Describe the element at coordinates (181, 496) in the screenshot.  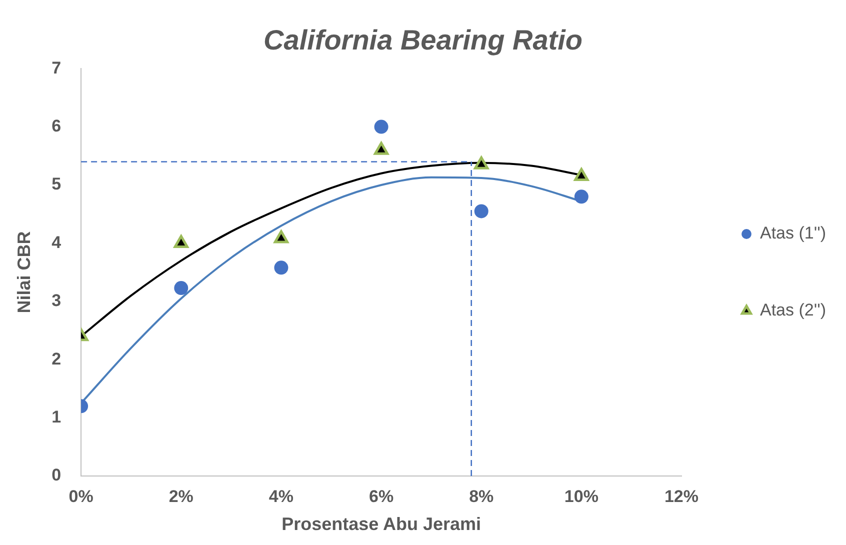
I see `x-tick-label: 2%` at that location.